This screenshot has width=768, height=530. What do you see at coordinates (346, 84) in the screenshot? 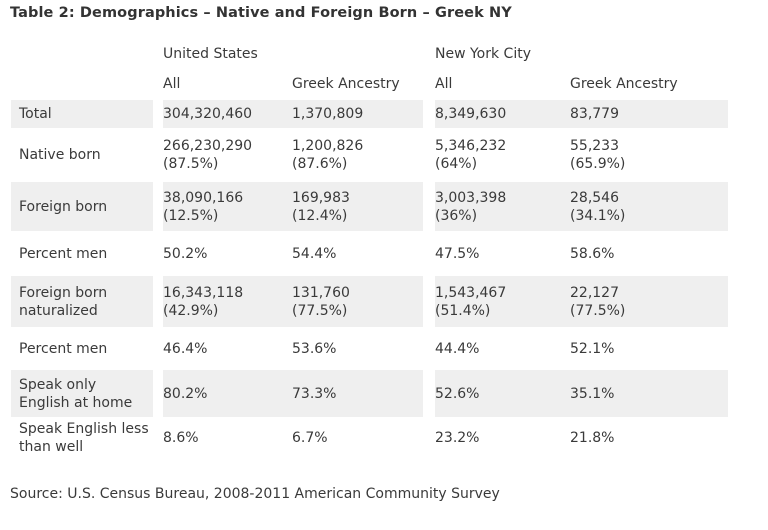
I see `column-header-us-greek: Greek Ancestry` at bounding box center [346, 84].